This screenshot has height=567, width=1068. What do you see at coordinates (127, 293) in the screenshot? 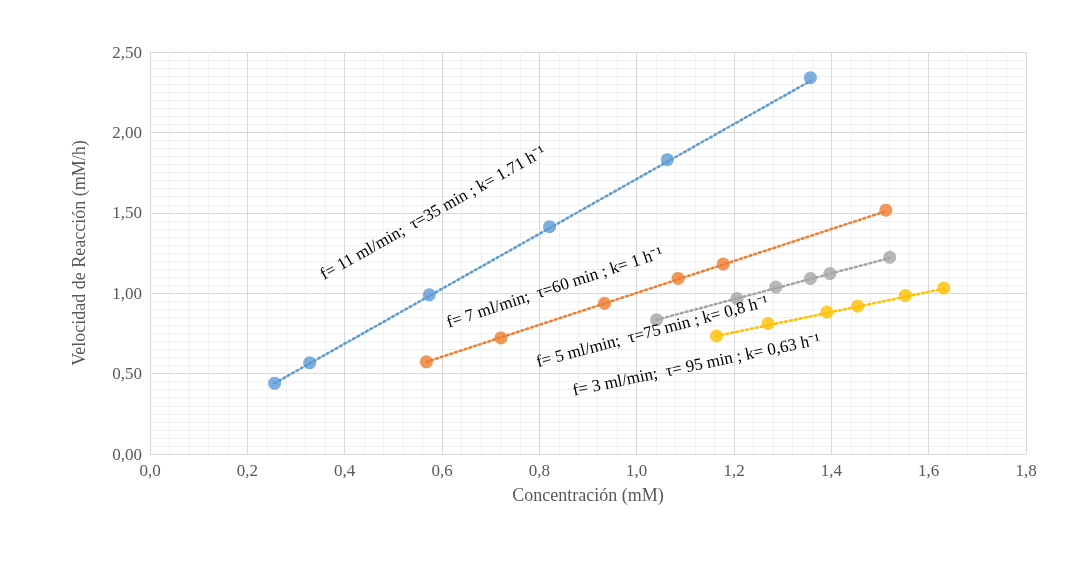
I see `y-tick-label: 1,00` at bounding box center [127, 293].